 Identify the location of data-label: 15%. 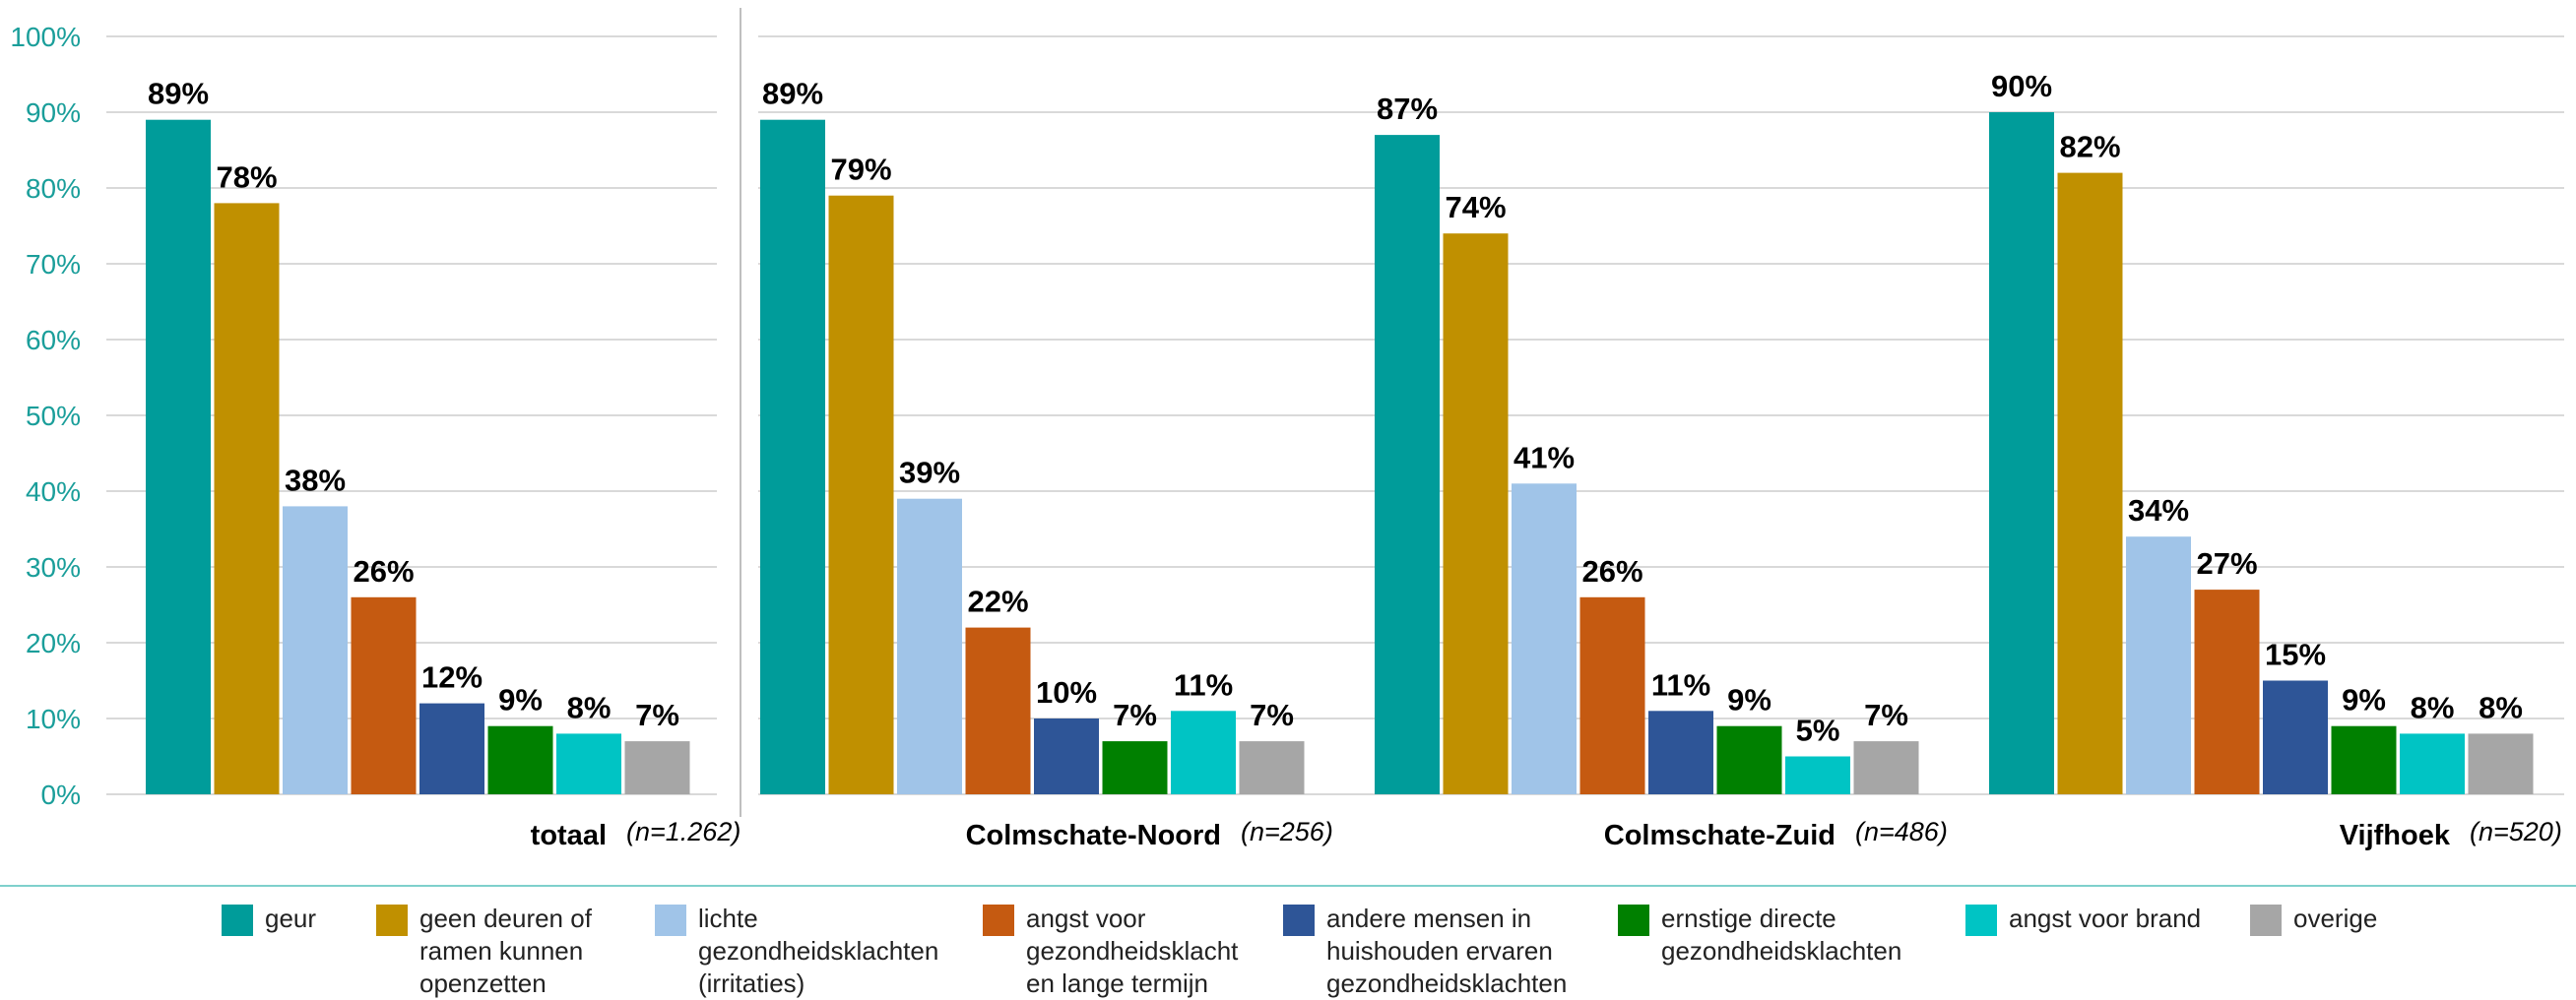
(2295, 655).